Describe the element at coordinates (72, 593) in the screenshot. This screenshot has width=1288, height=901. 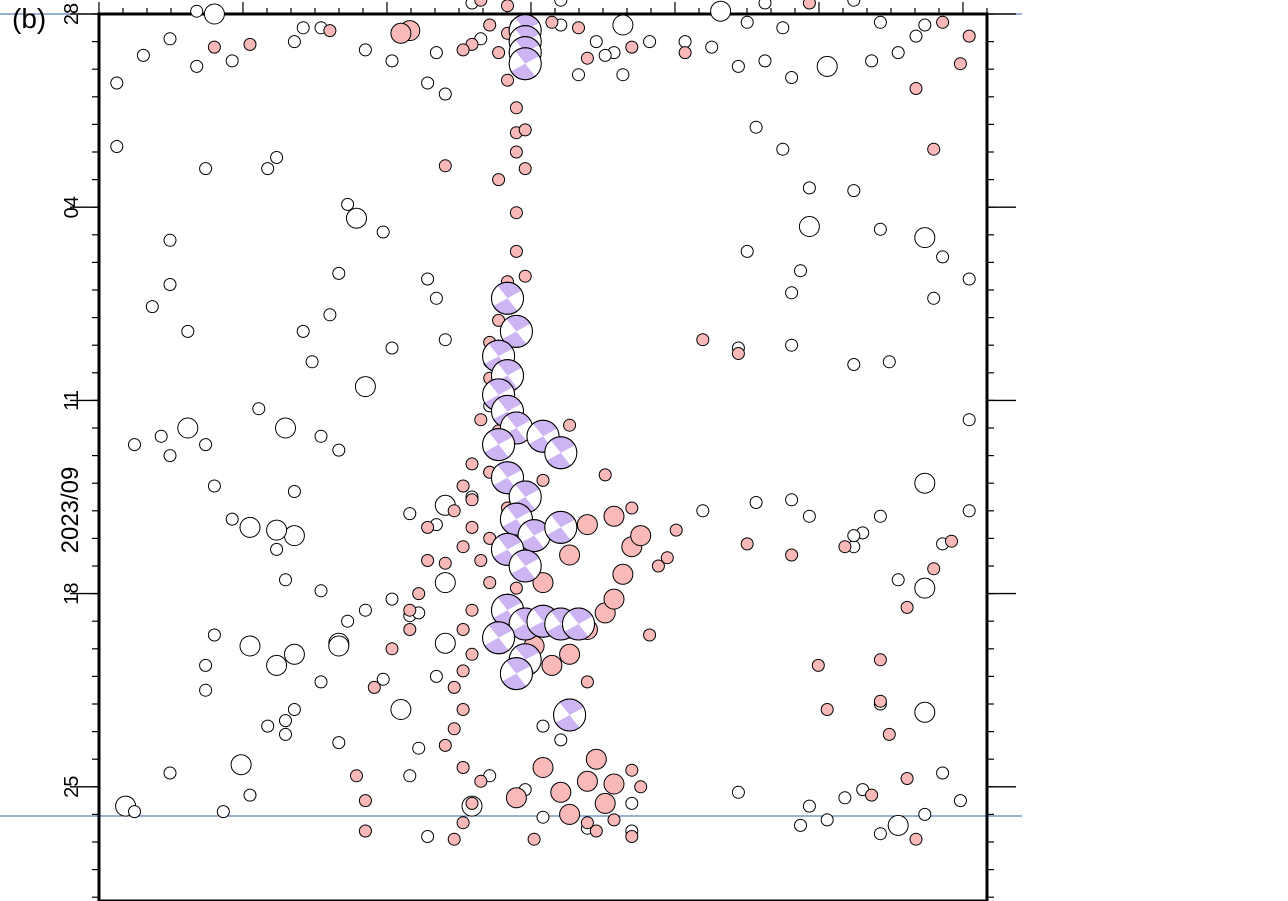
I see `y-tick-label: 18` at that location.